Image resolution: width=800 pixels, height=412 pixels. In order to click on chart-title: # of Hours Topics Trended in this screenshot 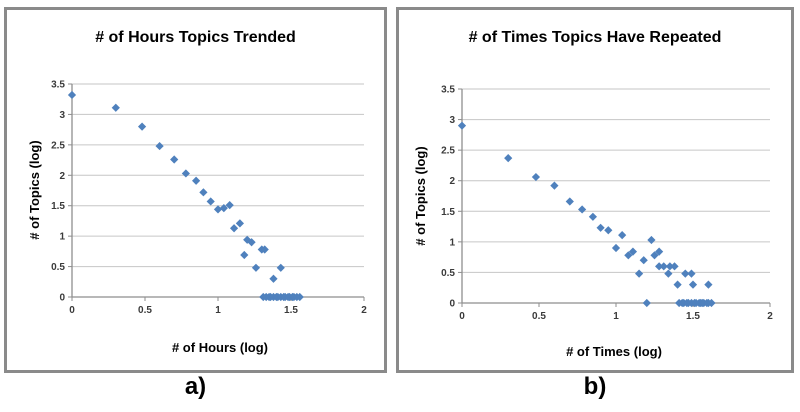, I will do `click(195, 37)`.